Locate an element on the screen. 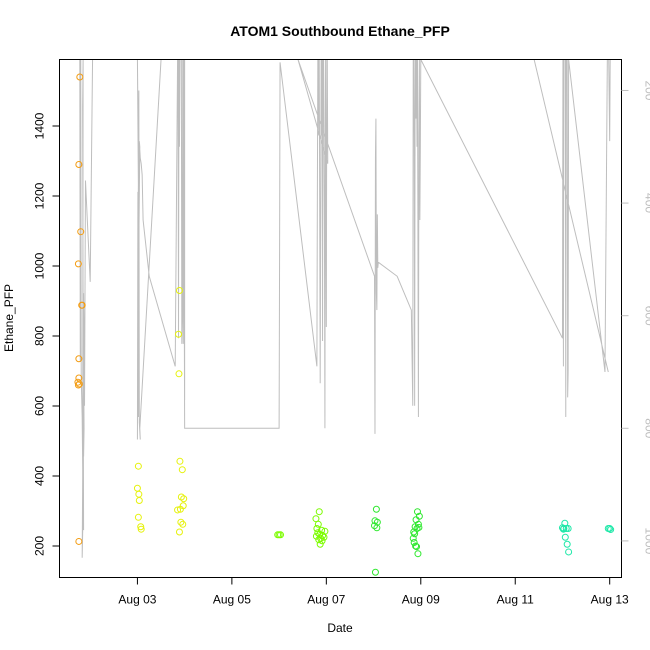  x-tick-label: Aug 11 is located at coordinates (515, 600).